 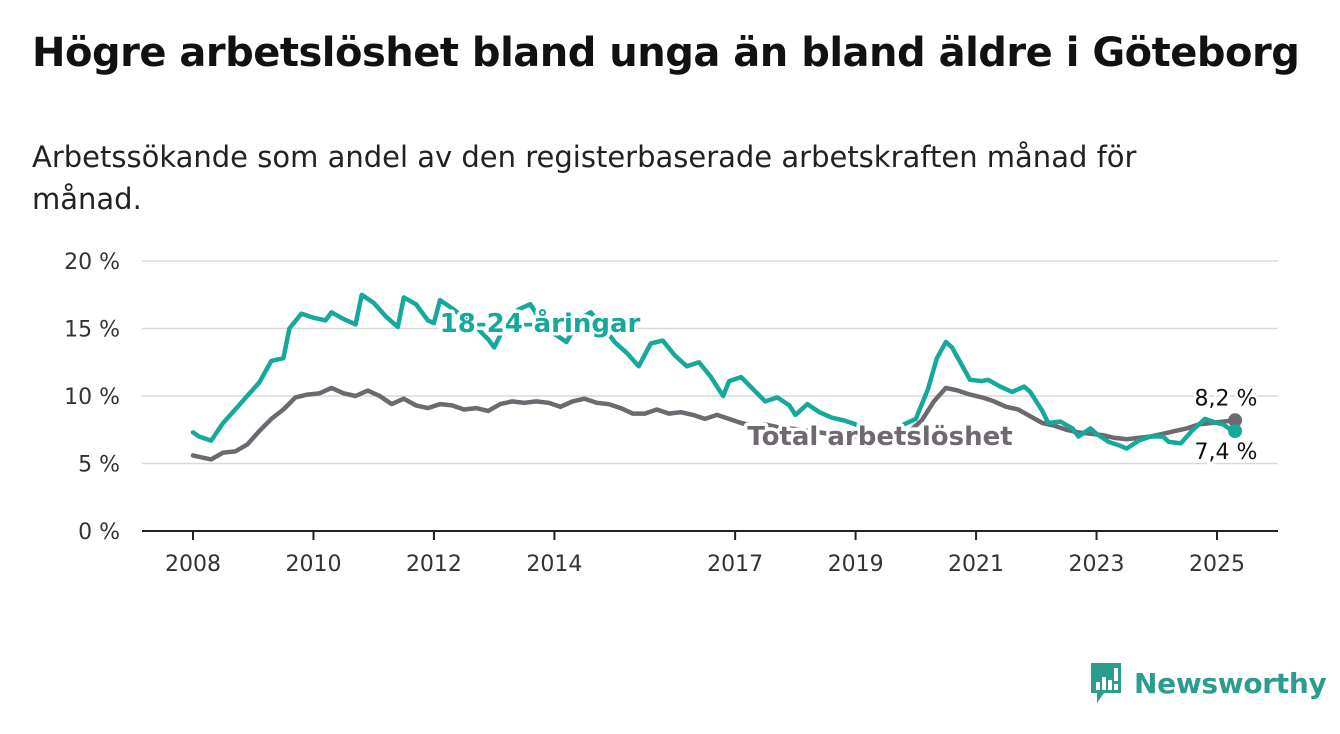 What do you see at coordinates (434, 564) in the screenshot?
I see `x-tick-label: 2012` at bounding box center [434, 564].